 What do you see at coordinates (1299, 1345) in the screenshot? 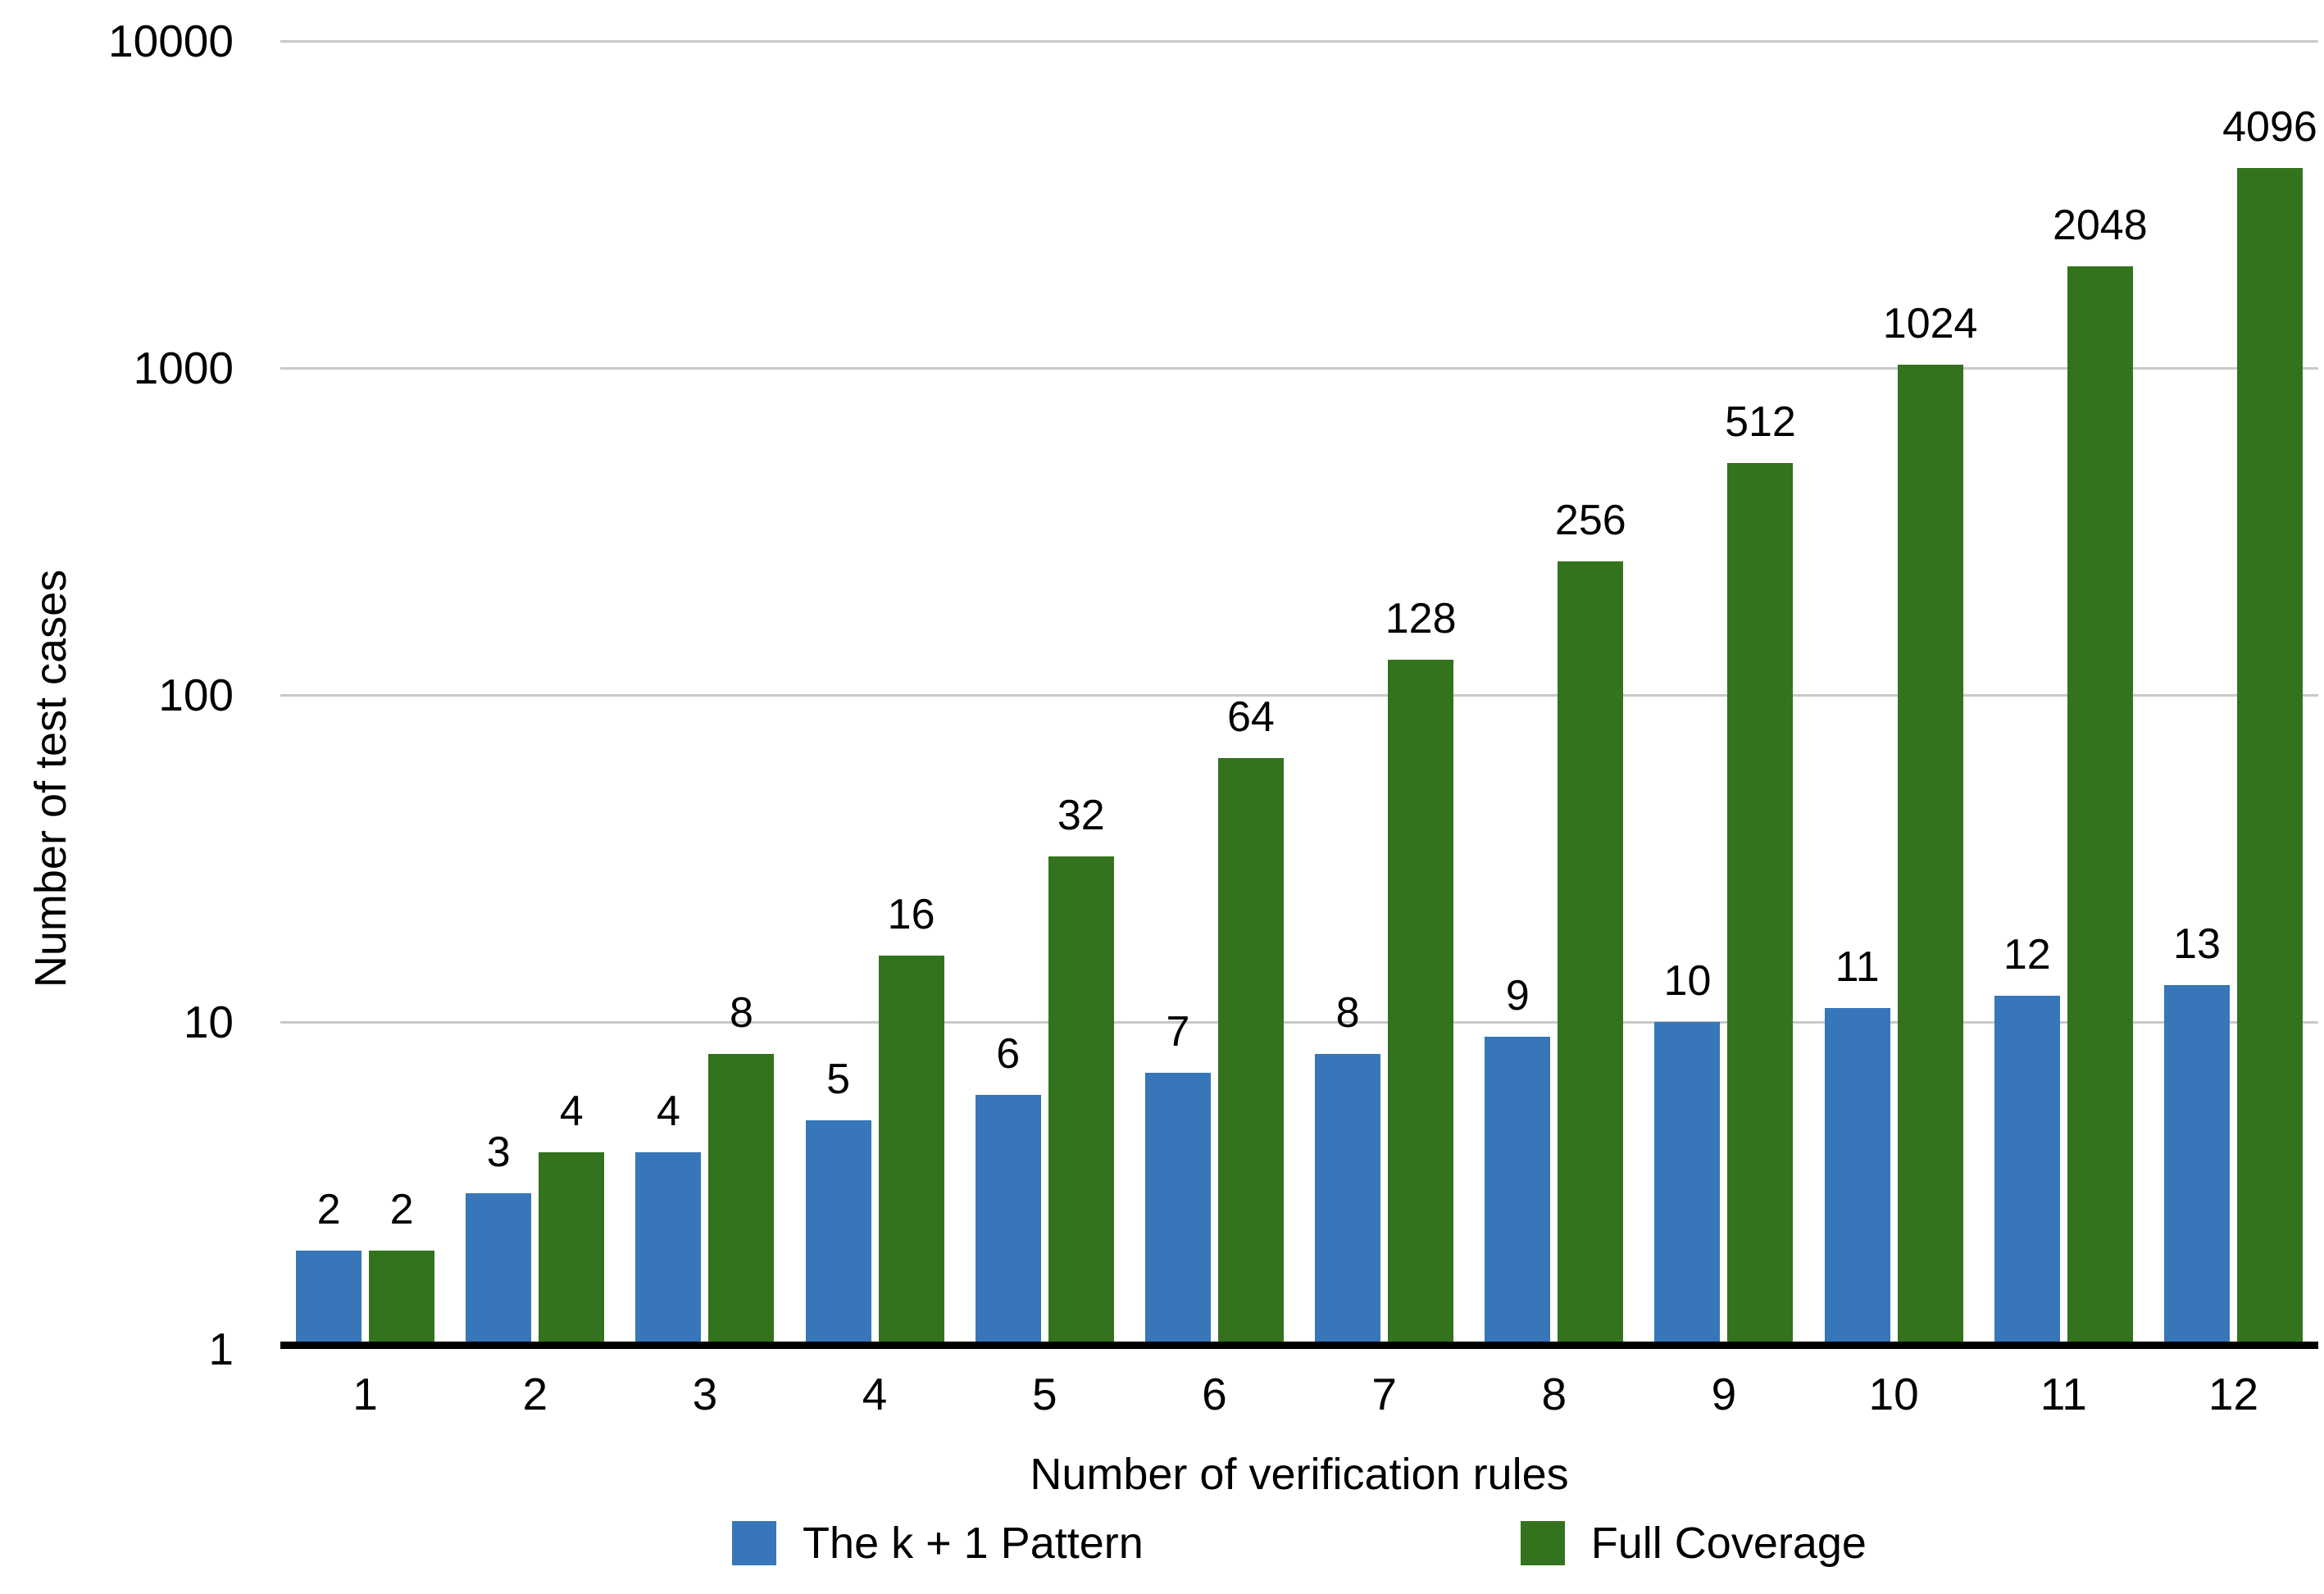
I see `x-axis-line` at bounding box center [1299, 1345].